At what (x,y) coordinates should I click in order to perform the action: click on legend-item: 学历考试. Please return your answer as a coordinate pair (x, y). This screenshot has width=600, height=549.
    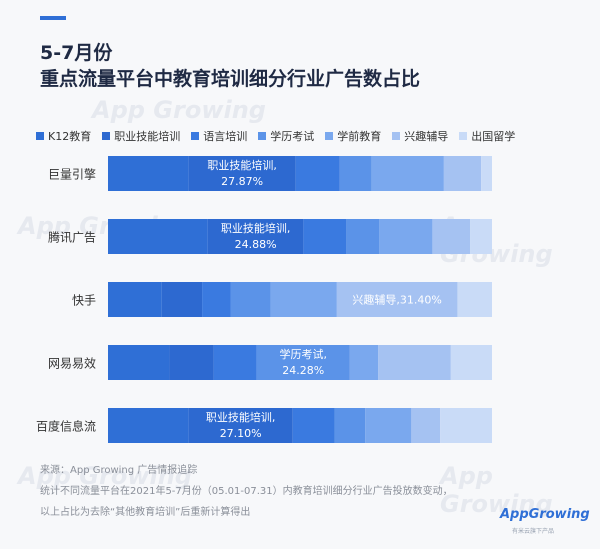
    Looking at the image, I should click on (286, 136).